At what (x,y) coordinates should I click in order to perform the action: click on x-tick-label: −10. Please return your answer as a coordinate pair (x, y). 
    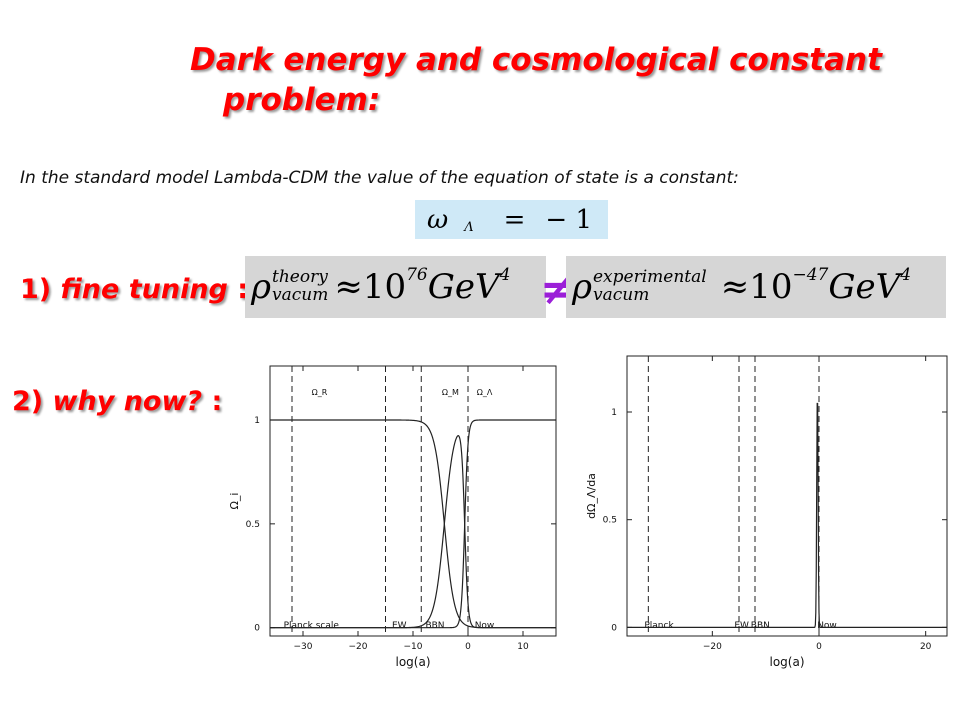
    Looking at the image, I should click on (413, 647).